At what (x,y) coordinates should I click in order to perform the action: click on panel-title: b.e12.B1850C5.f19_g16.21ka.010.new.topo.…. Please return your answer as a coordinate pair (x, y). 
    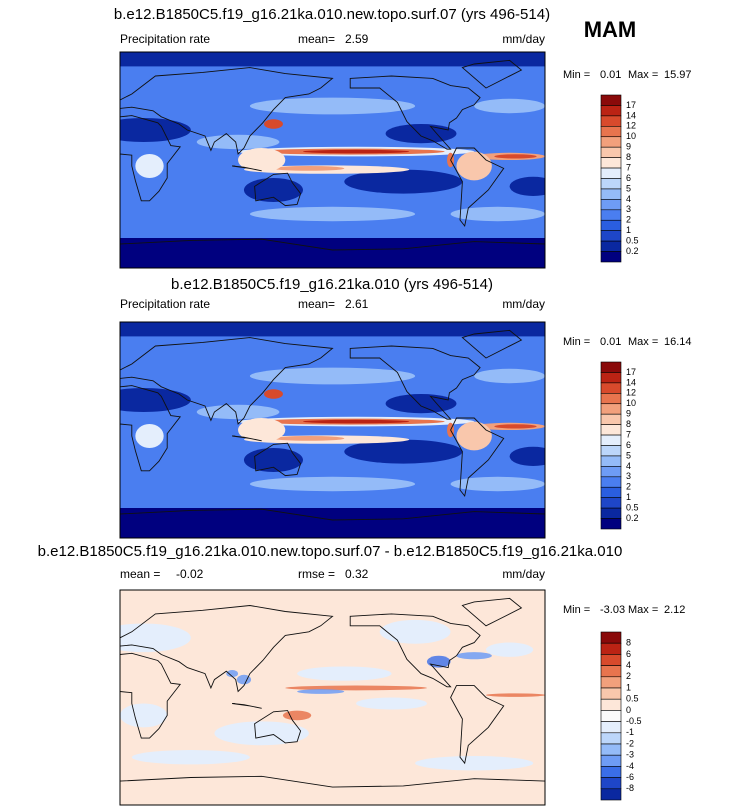
    Looking at the image, I should click on (332, 14).